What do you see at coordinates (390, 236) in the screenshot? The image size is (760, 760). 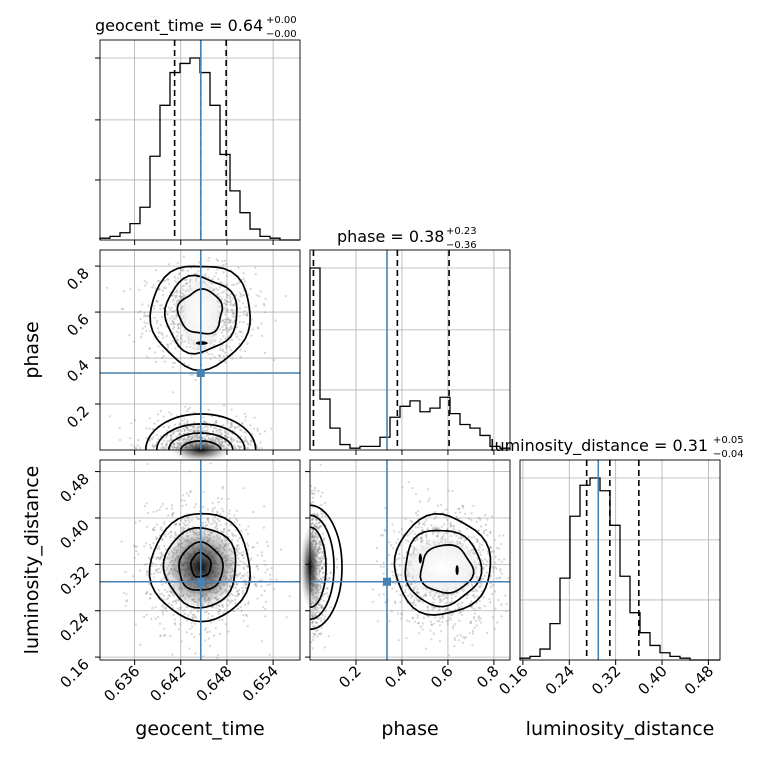 I see `title-phase-main: phase = 0.38` at bounding box center [390, 236].